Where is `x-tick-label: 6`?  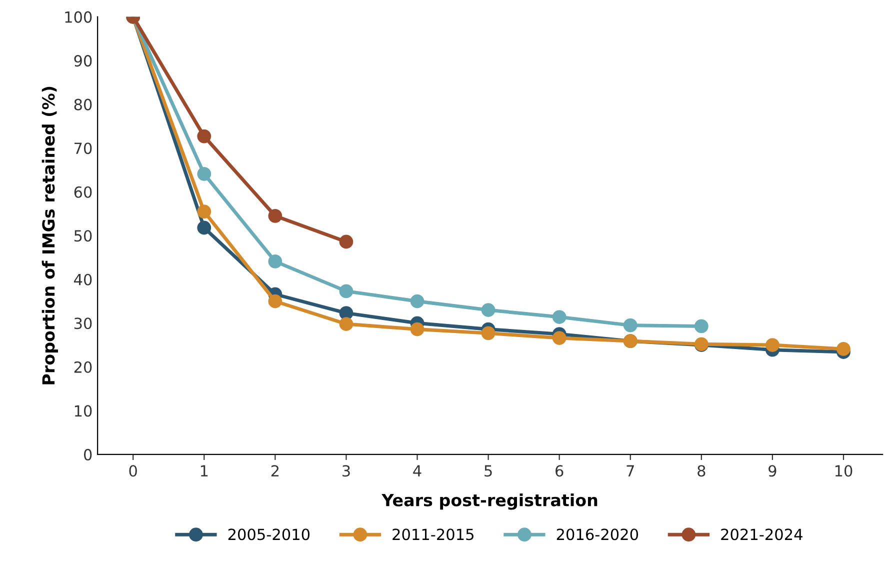
x-tick-label: 6 is located at coordinates (560, 471).